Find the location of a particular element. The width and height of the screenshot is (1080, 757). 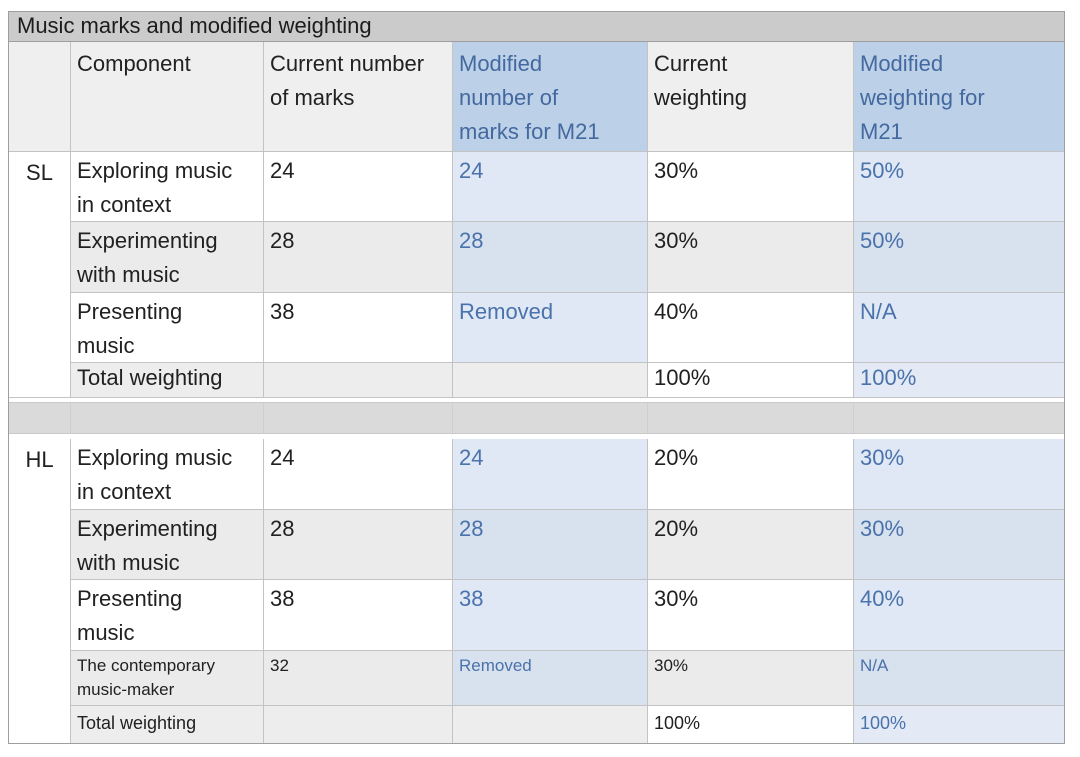

sl-total-row: Total weighting 100% 100% is located at coordinates (567, 380).